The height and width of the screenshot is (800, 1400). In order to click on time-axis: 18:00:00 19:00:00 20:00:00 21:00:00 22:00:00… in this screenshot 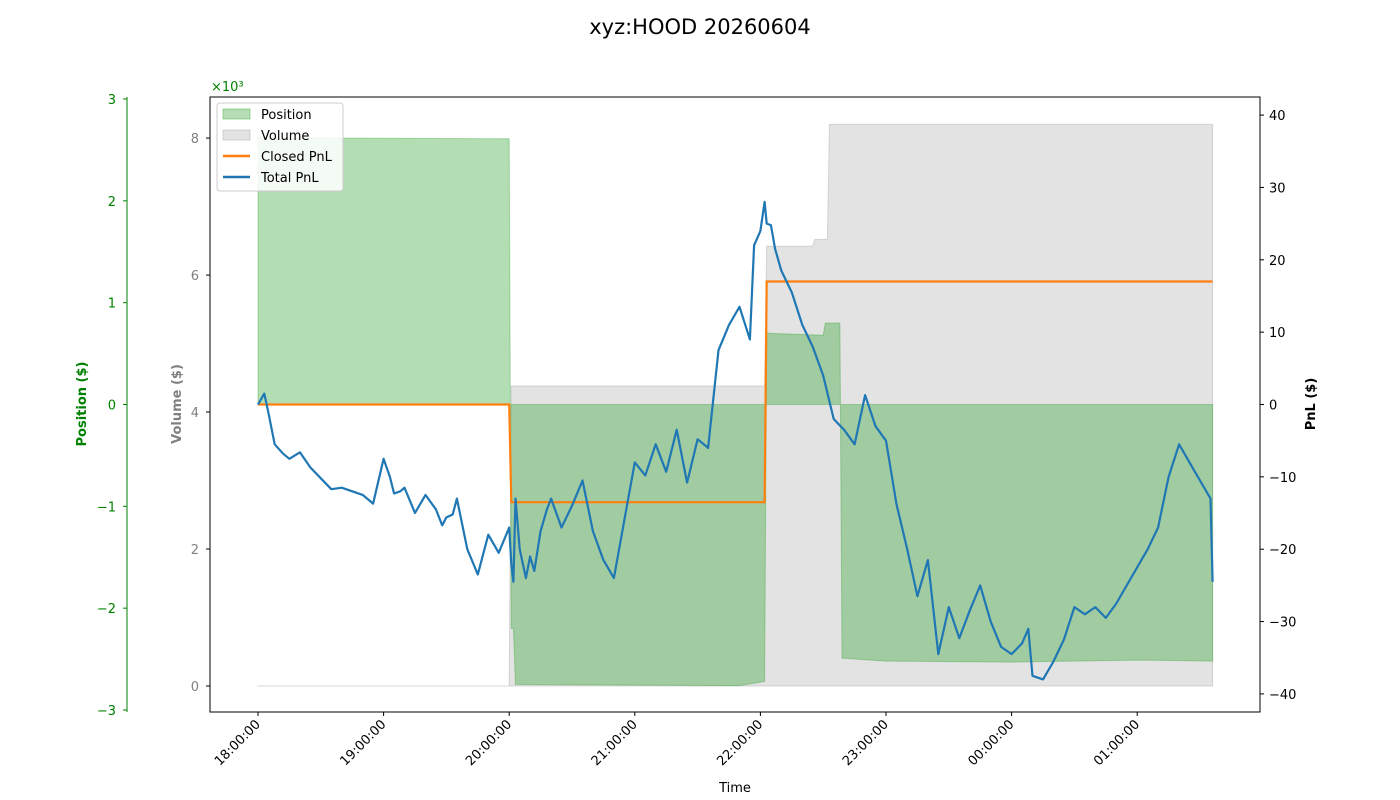, I will do `click(677, 740)`.